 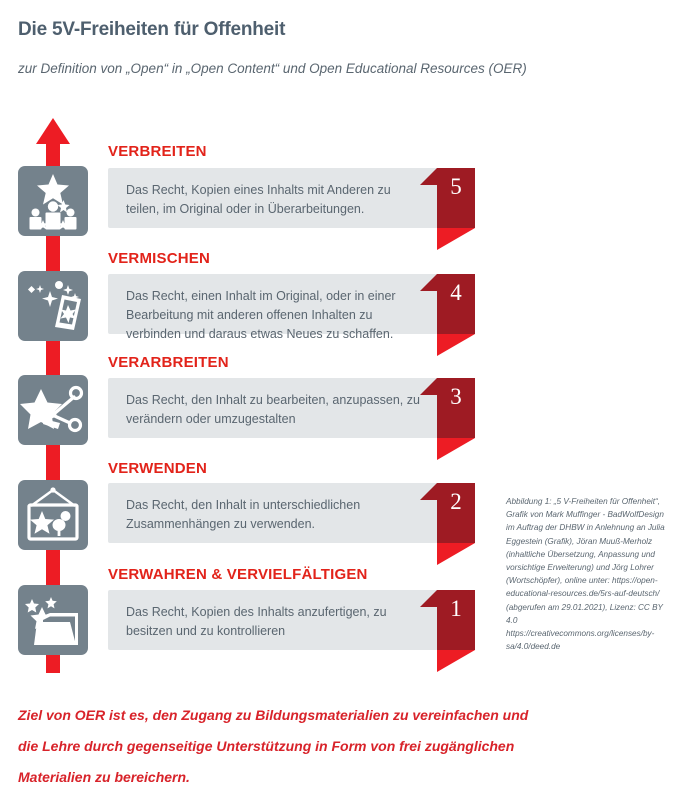 What do you see at coordinates (53, 131) in the screenshot?
I see `arrow-head-icon` at bounding box center [53, 131].